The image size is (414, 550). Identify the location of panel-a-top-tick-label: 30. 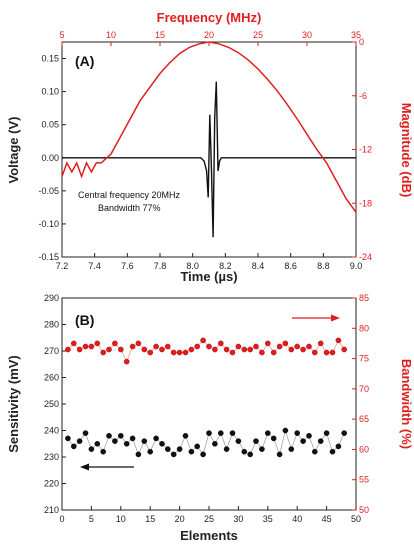
(307, 35).